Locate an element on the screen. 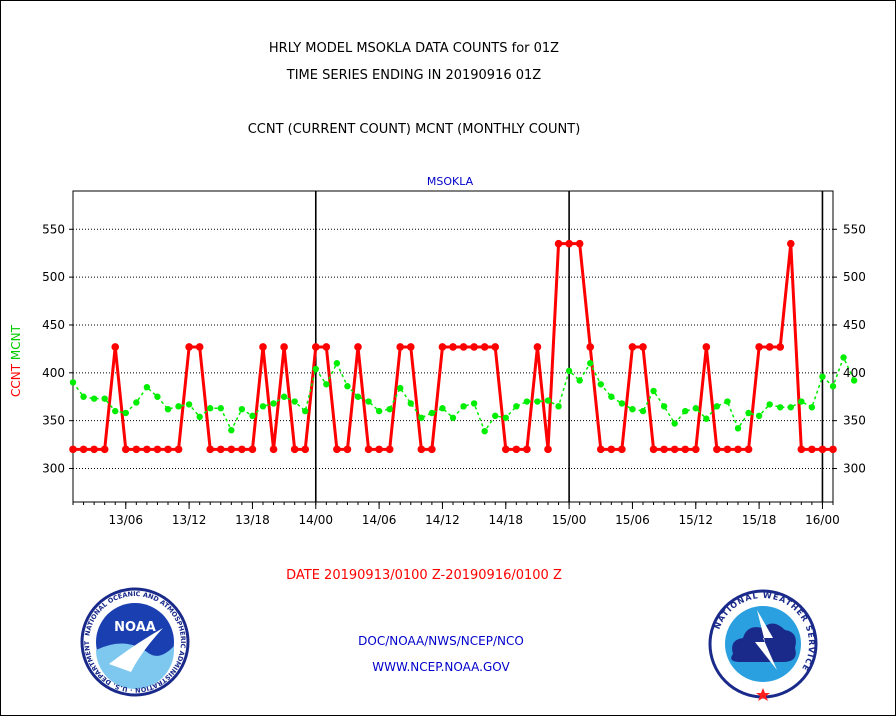 The width and height of the screenshot is (896, 720). y-tick-label-left: 450 is located at coordinates (53, 325).